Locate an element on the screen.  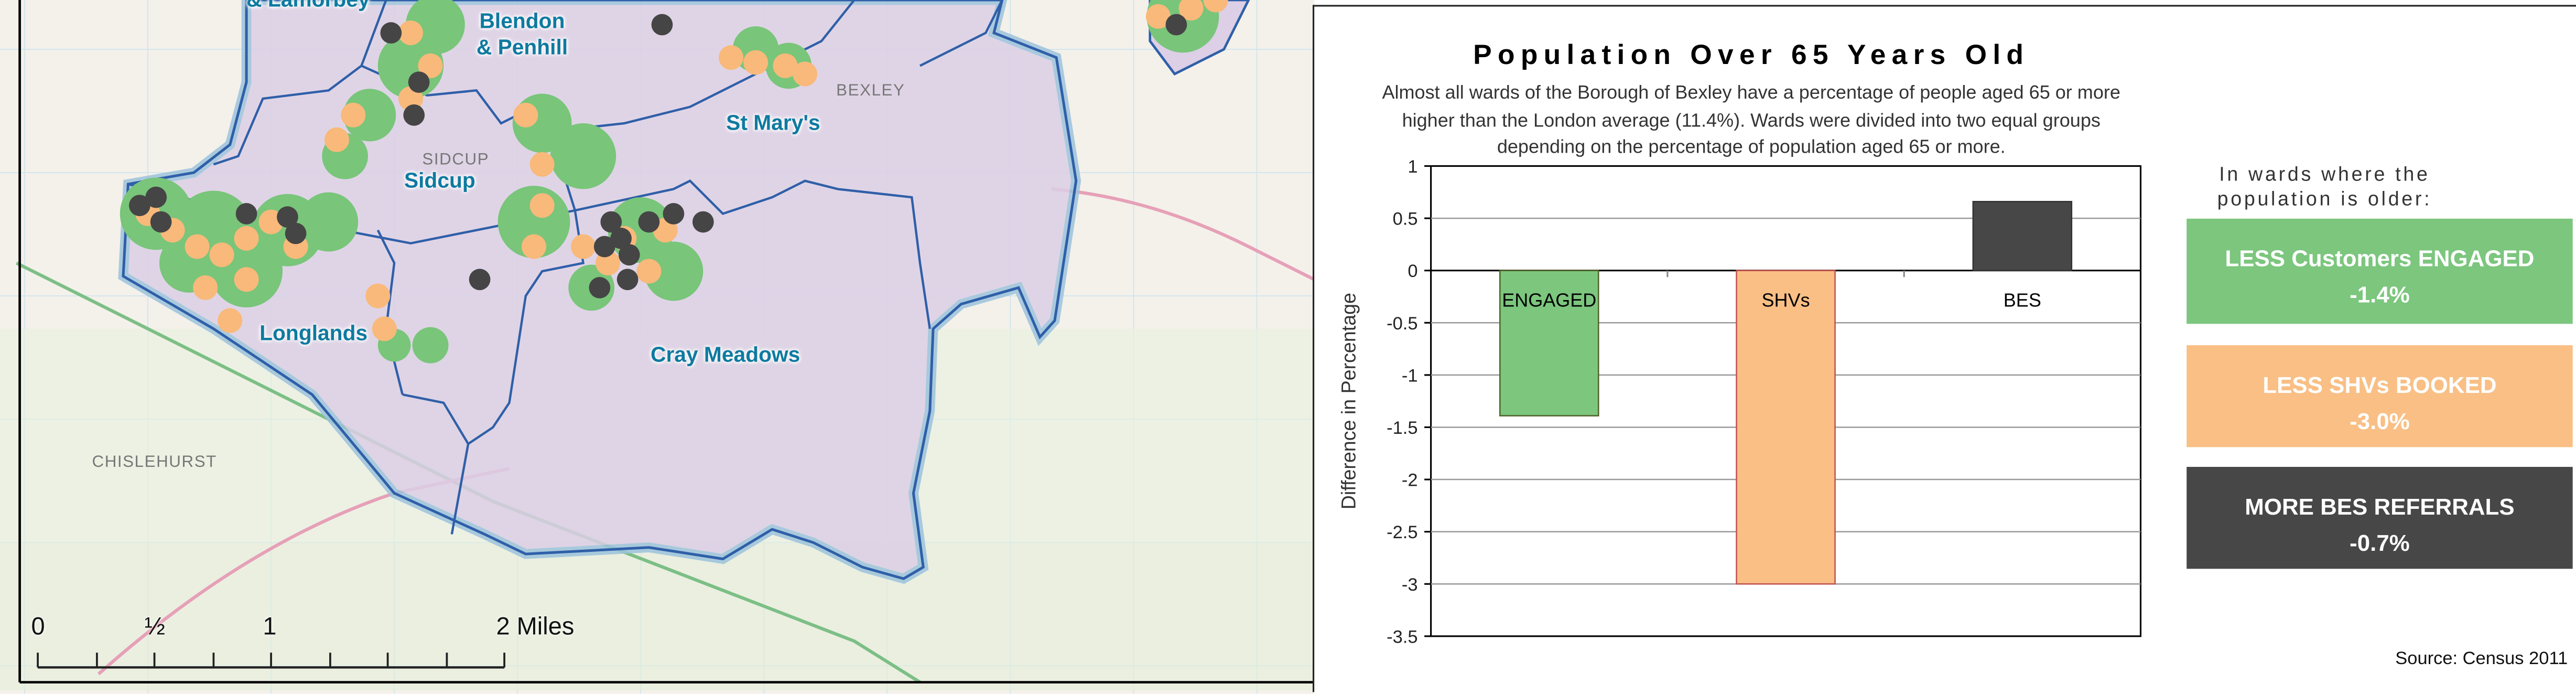
category-label: BES is located at coordinates (2022, 300).